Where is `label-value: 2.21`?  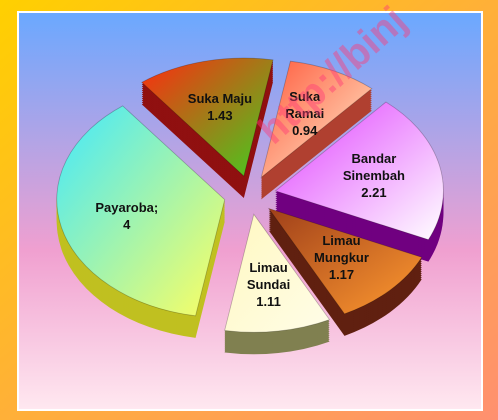
label-value: 2.21 is located at coordinates (374, 193).